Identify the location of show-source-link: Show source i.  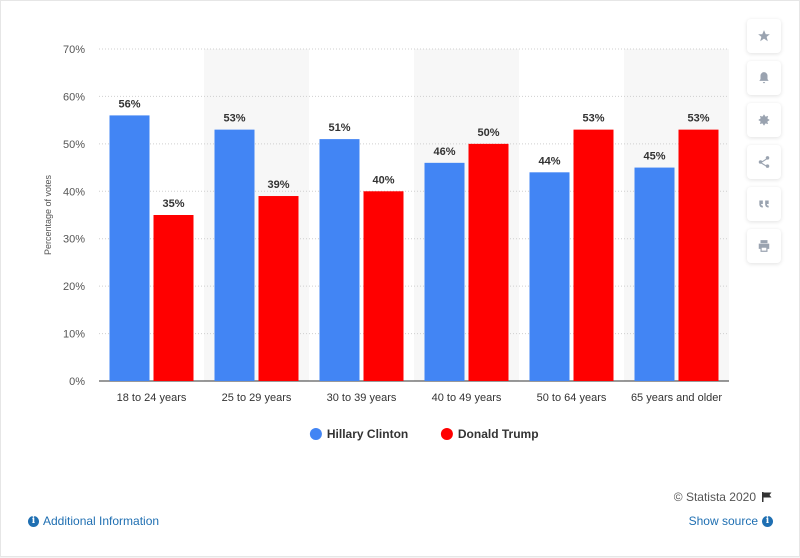
(731, 521).